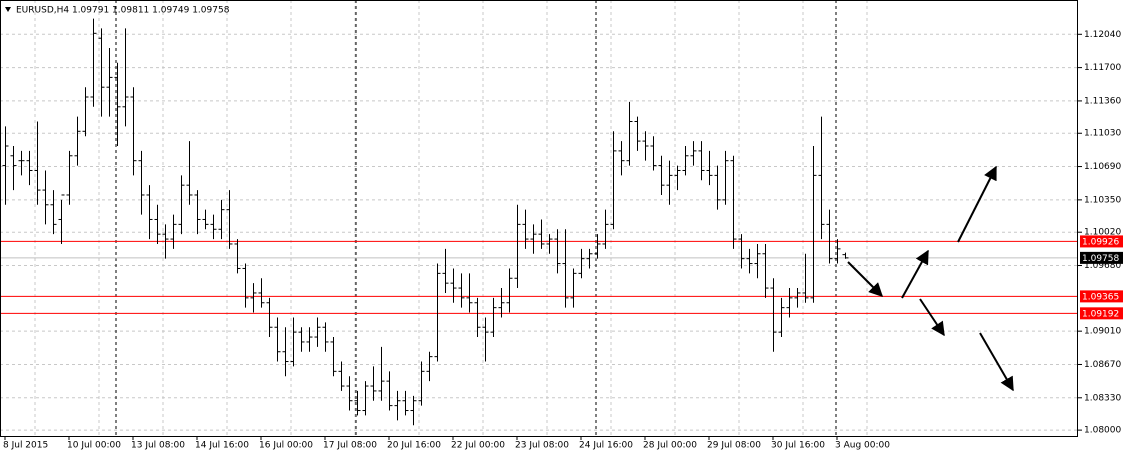  I want to click on level-label: 1.09192, so click(1100, 314).